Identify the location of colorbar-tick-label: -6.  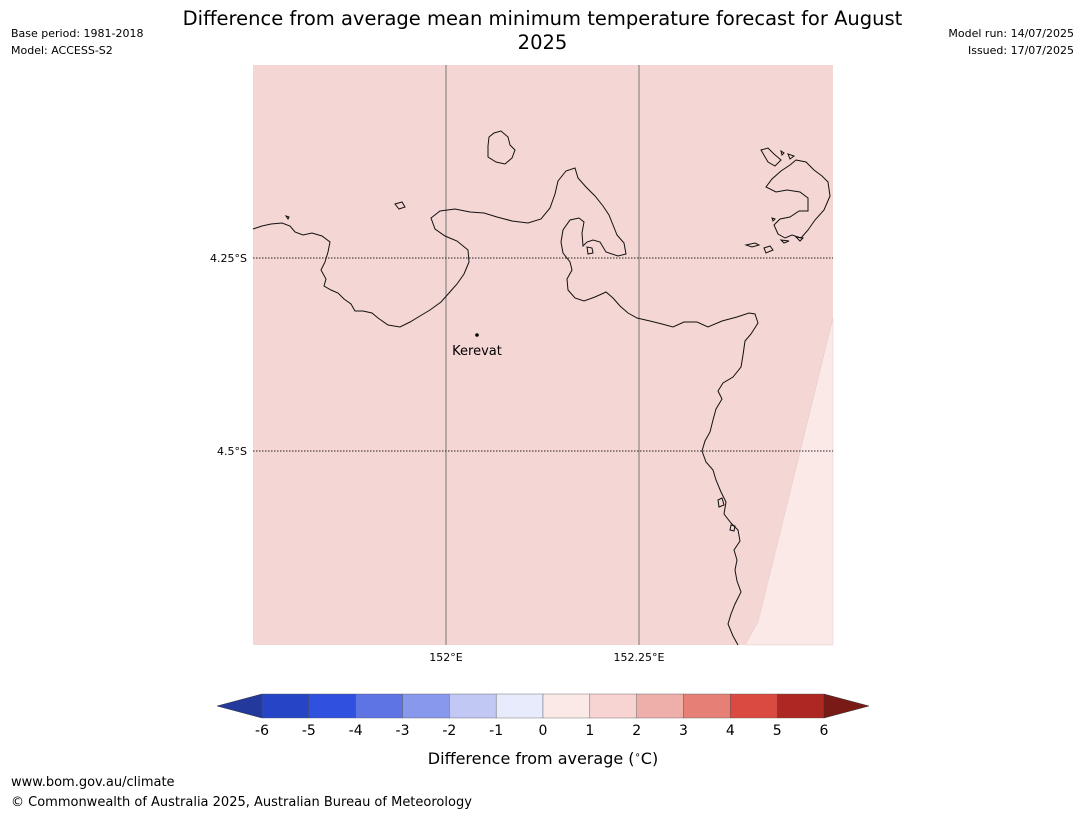
(262, 731).